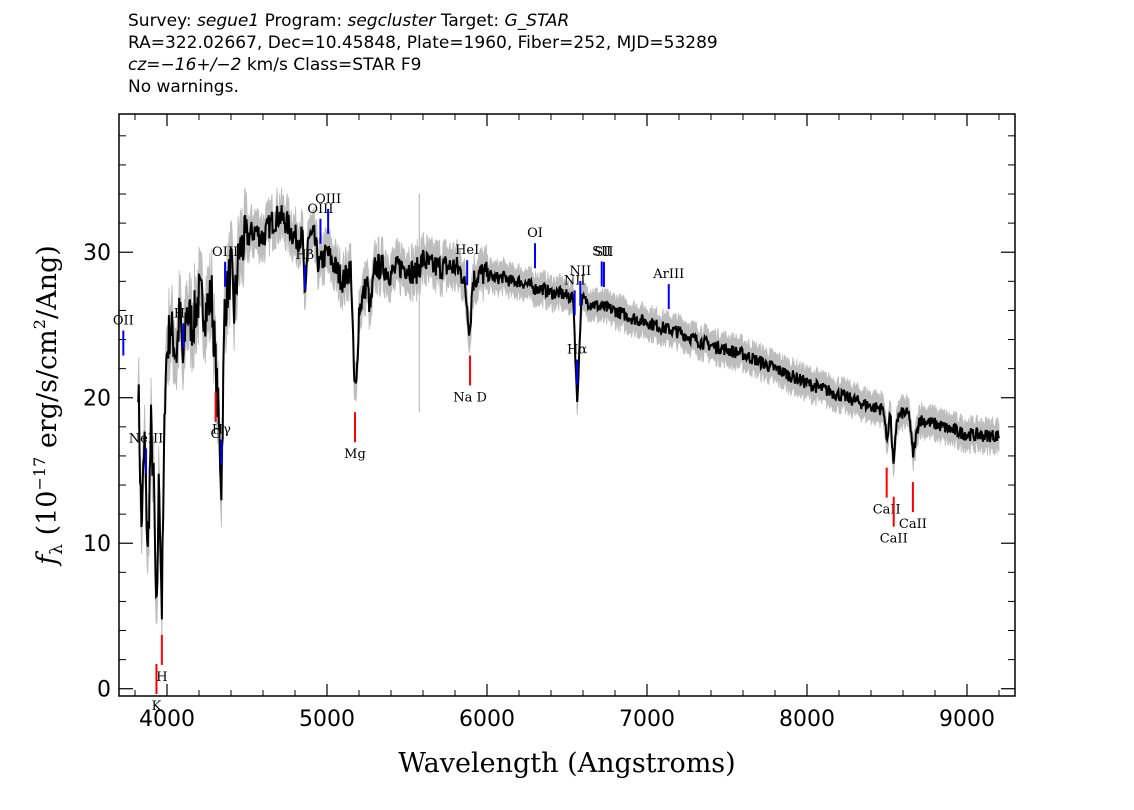 The image size is (1134, 810). I want to click on x-axis-label: Wavelength (Angstroms), so click(566, 763).